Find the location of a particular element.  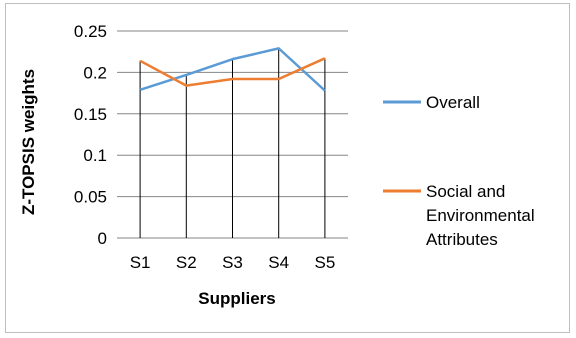

x-tick-label: S3 is located at coordinates (232, 262).